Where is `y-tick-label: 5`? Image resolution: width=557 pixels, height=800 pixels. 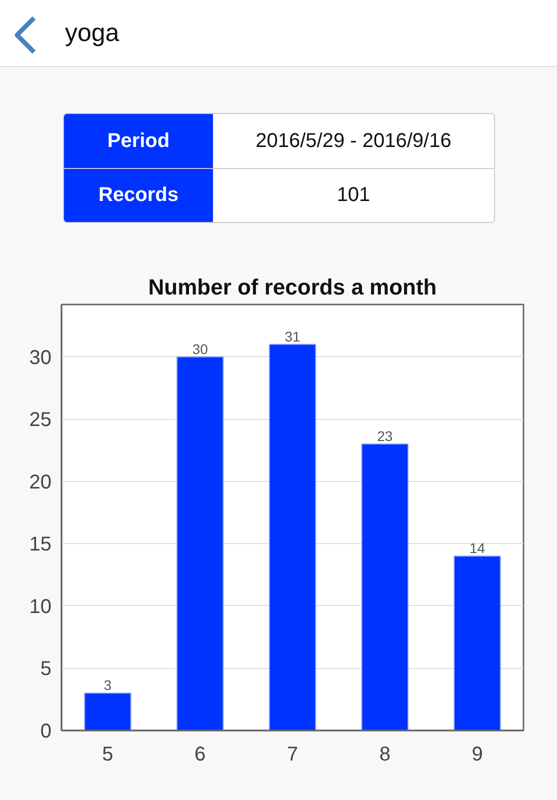
y-tick-label: 5 is located at coordinates (46, 669).